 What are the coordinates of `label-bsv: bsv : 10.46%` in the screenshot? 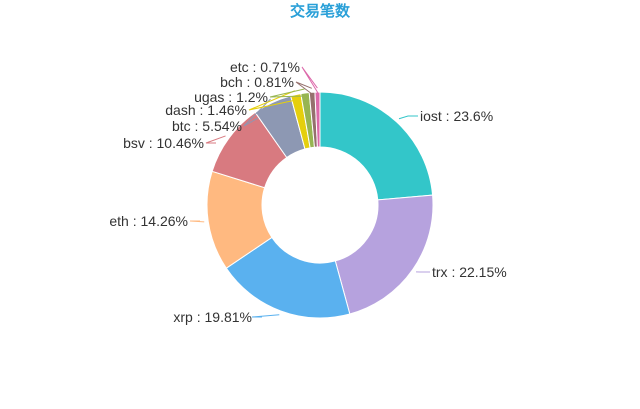 It's located at (163, 143).